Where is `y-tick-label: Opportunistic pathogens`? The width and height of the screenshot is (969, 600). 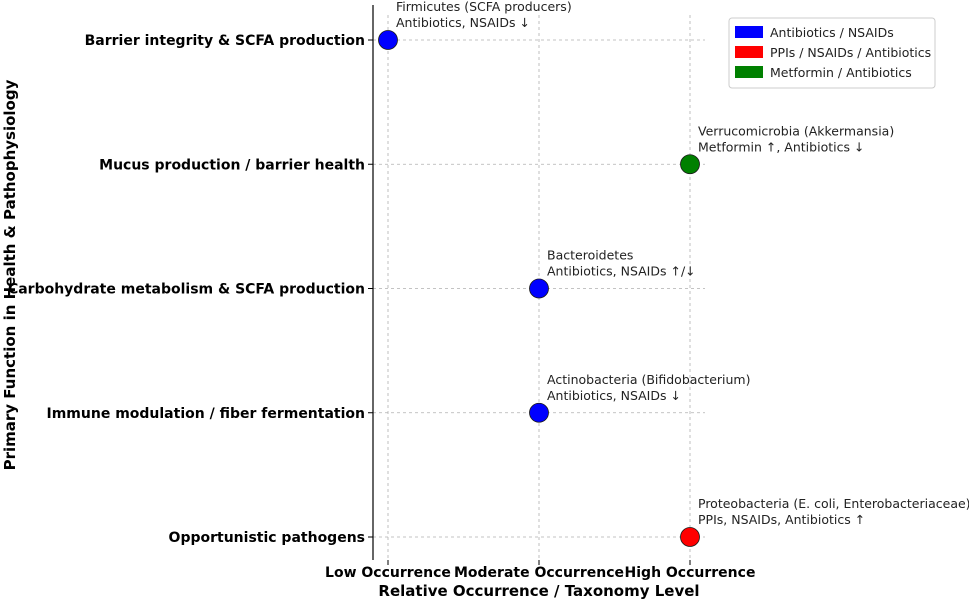
y-tick-label: Opportunistic pathogens is located at coordinates (267, 538).